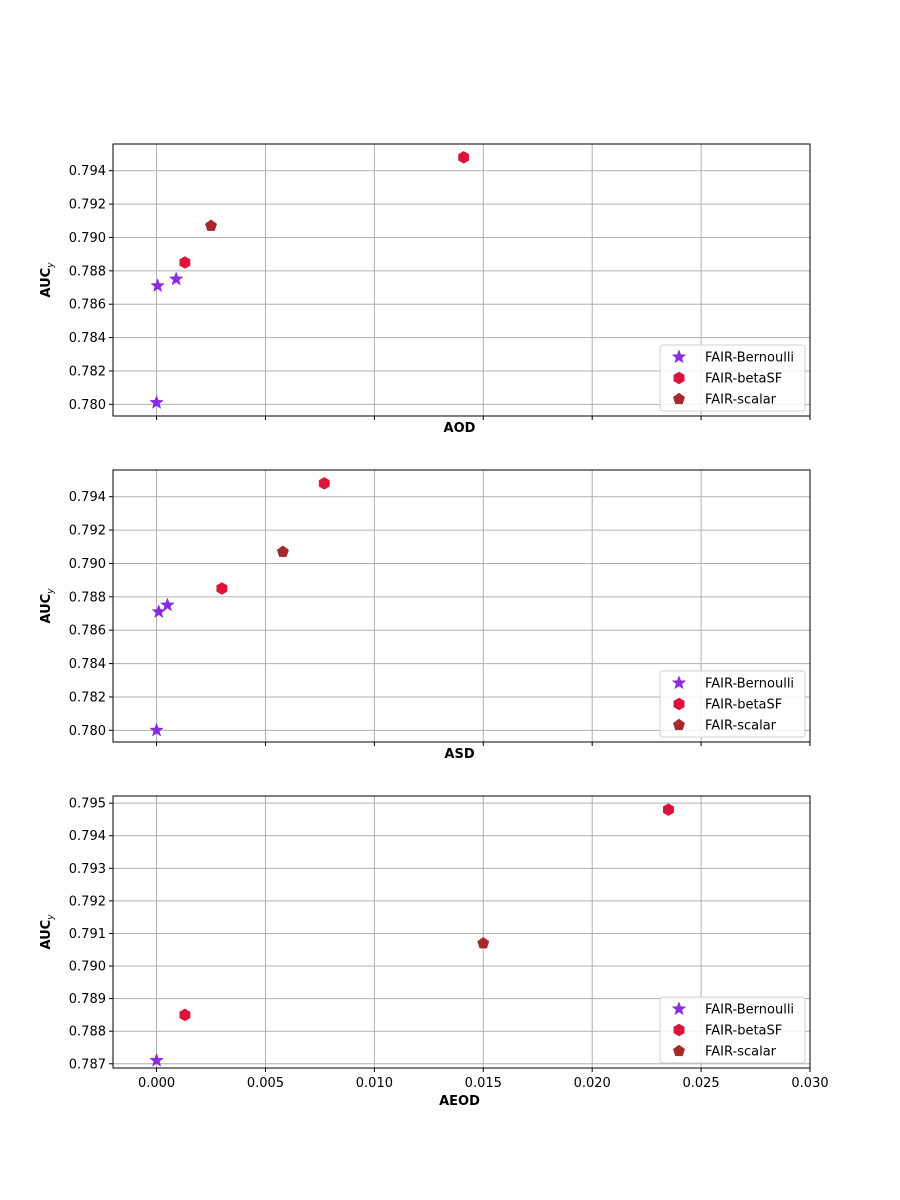 This screenshot has width=900, height=1200. I want to click on y-tick-label: 0.787, so click(87, 1064).